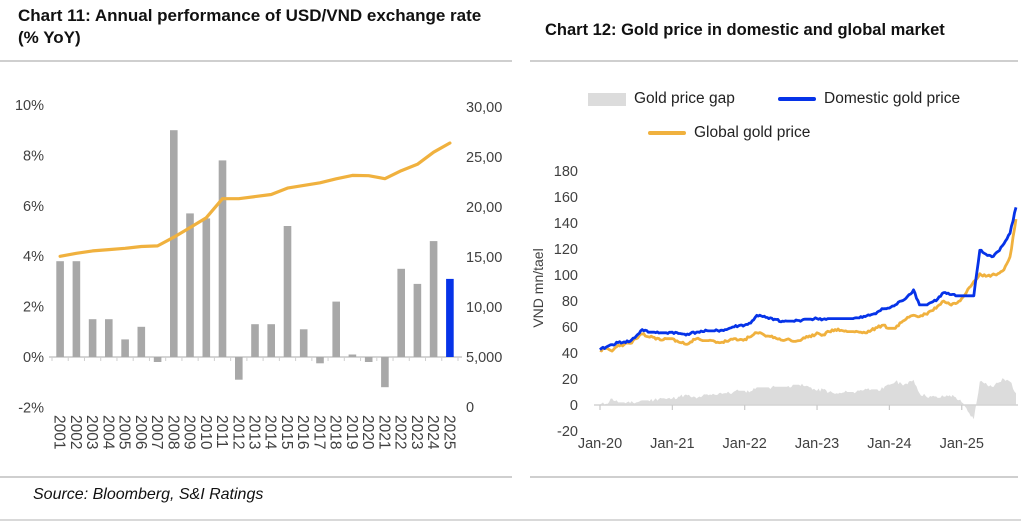 The image size is (1021, 523). I want to click on svg-text: Jan-25, so click(962, 444).